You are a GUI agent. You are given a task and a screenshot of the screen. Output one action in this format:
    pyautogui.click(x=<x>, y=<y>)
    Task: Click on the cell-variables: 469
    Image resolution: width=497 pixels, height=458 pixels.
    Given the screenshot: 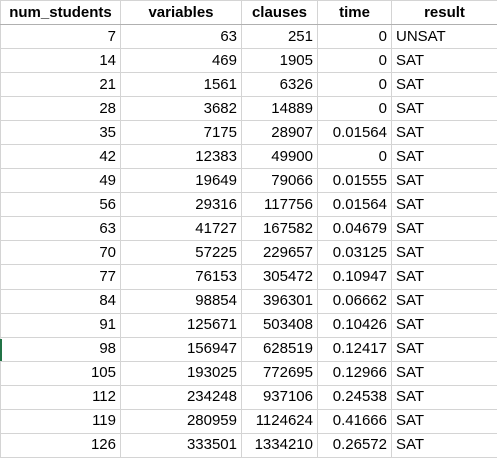 What is the action you would take?
    pyautogui.click(x=181, y=61)
    